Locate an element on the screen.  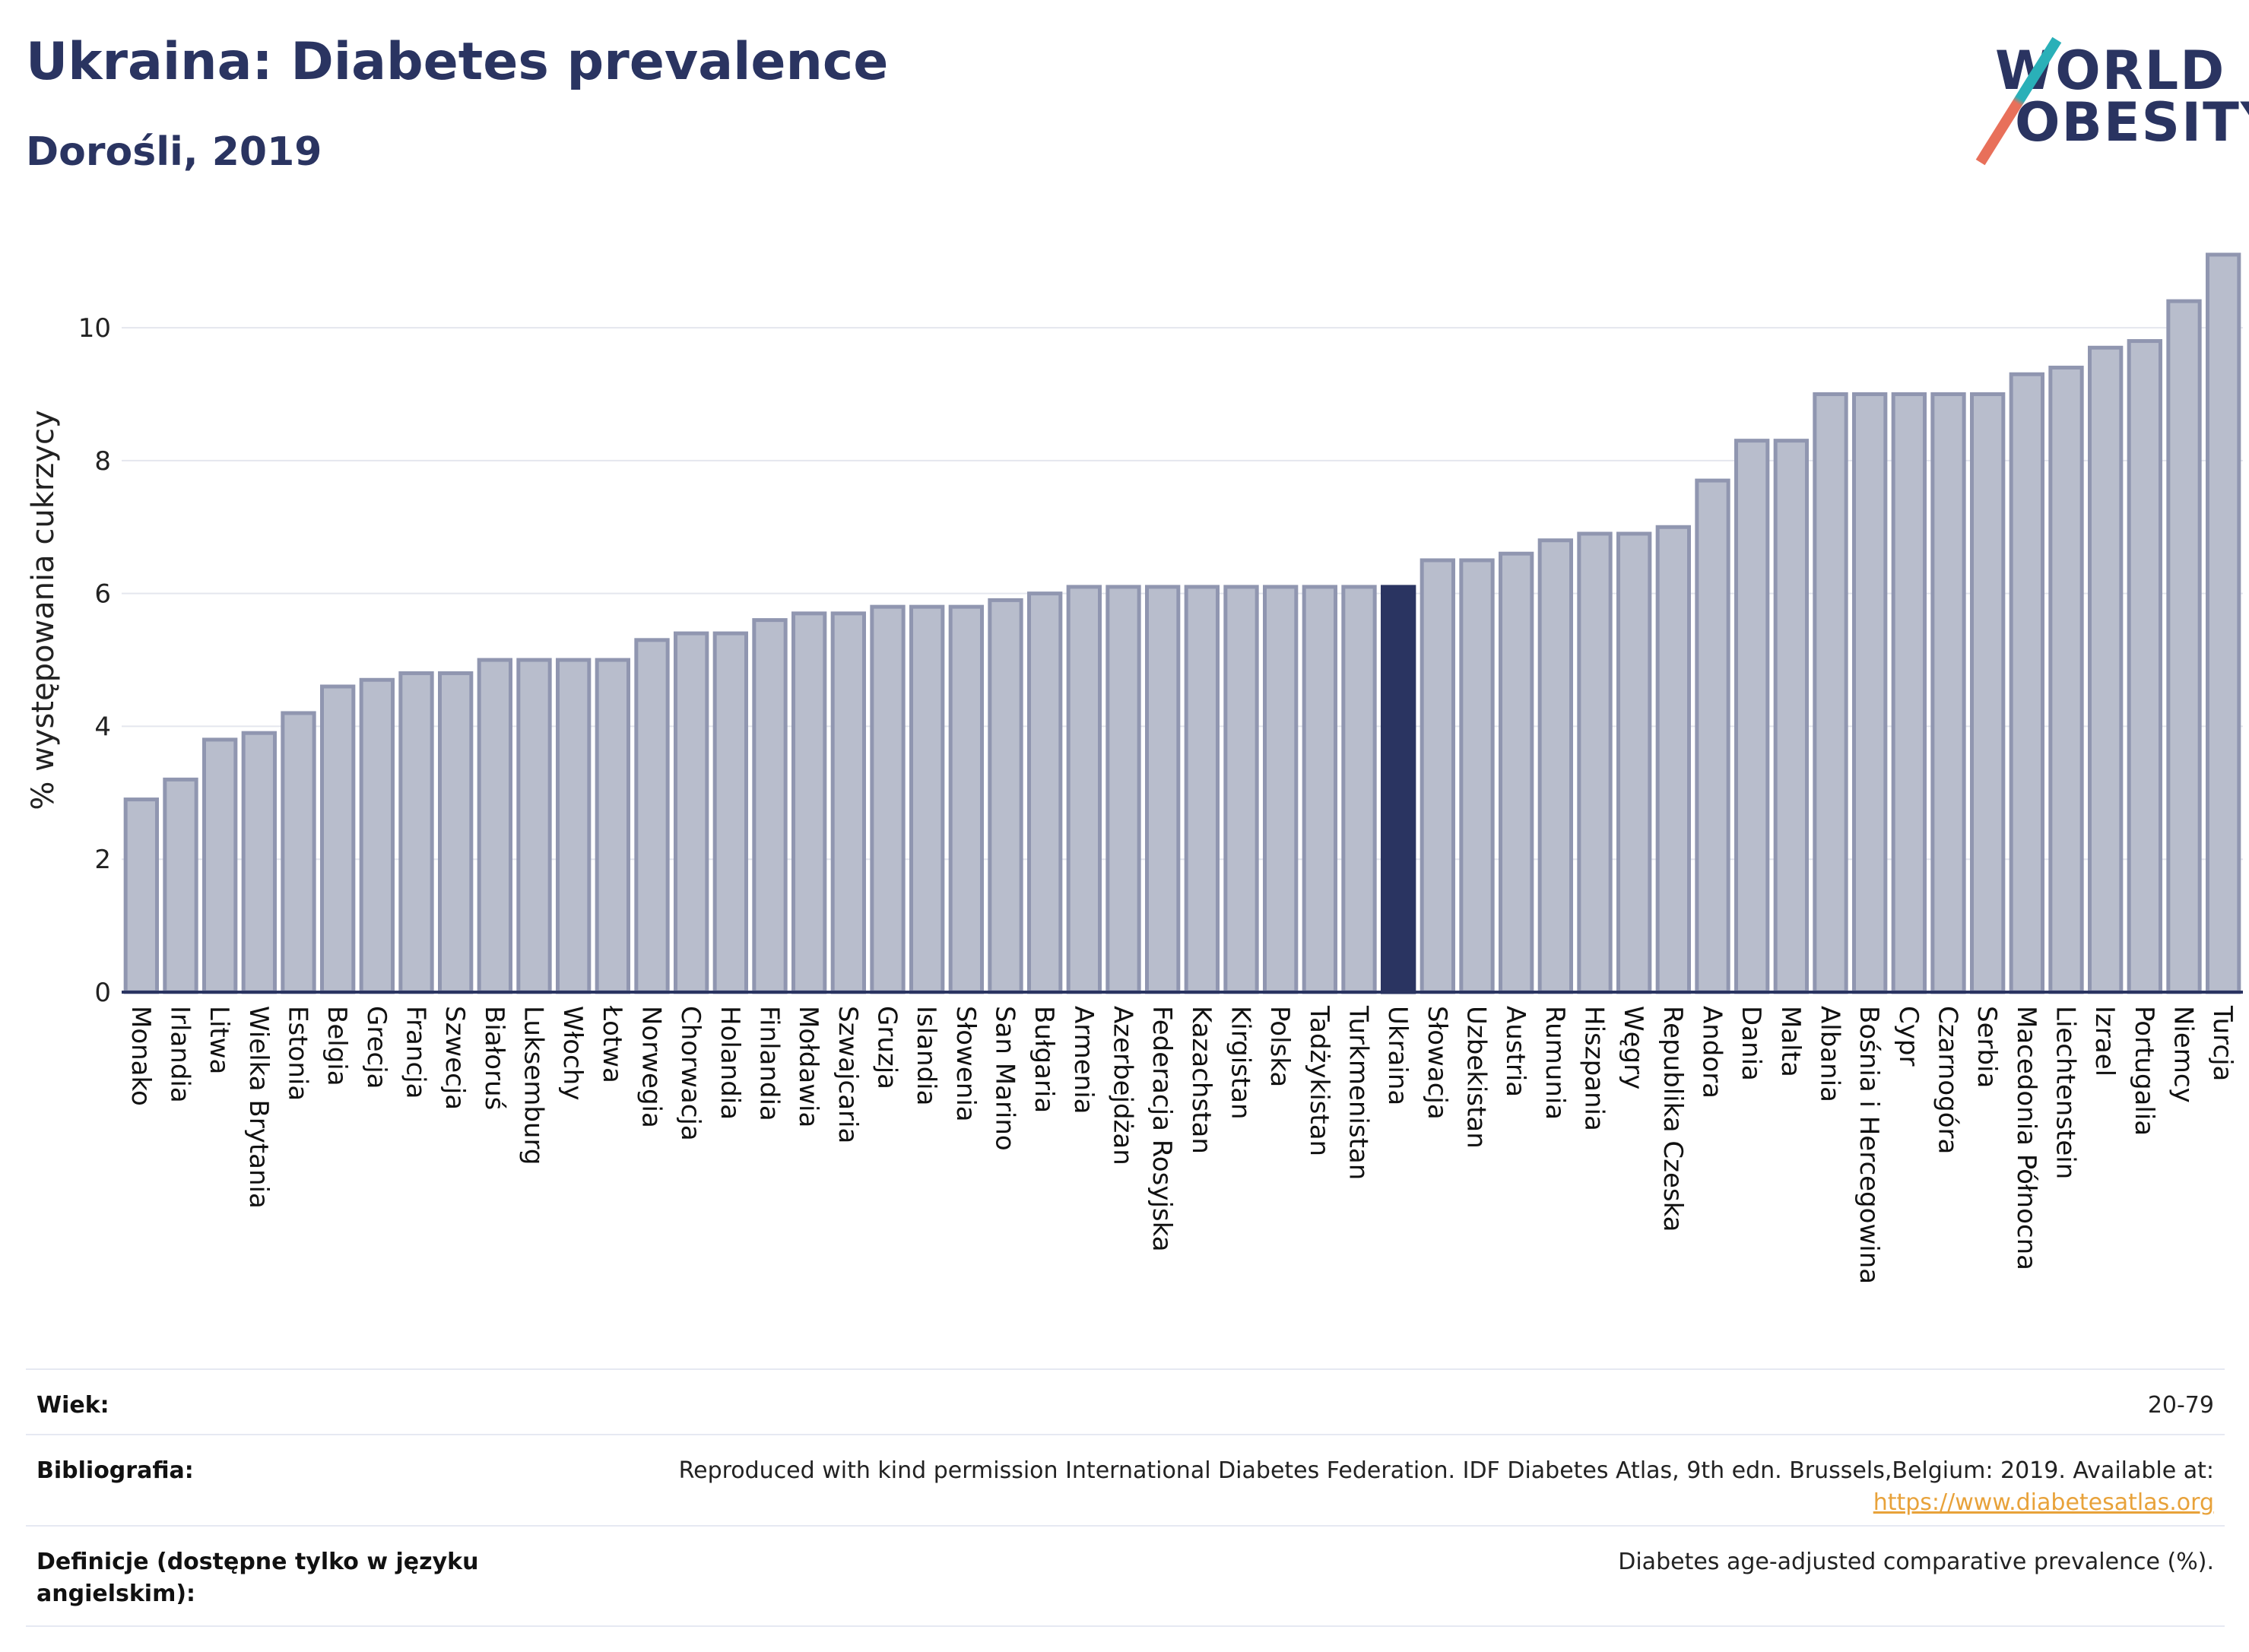
logo-text-line2: OBESITY is located at coordinates (2132, 122).